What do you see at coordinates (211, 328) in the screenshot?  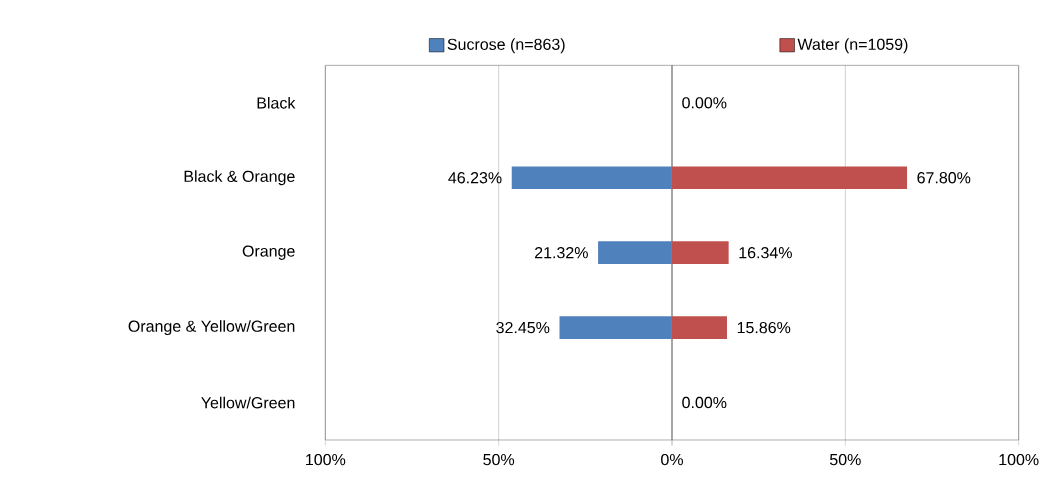 I see `y-tick-label: Orange & Yellow/Green` at bounding box center [211, 328].